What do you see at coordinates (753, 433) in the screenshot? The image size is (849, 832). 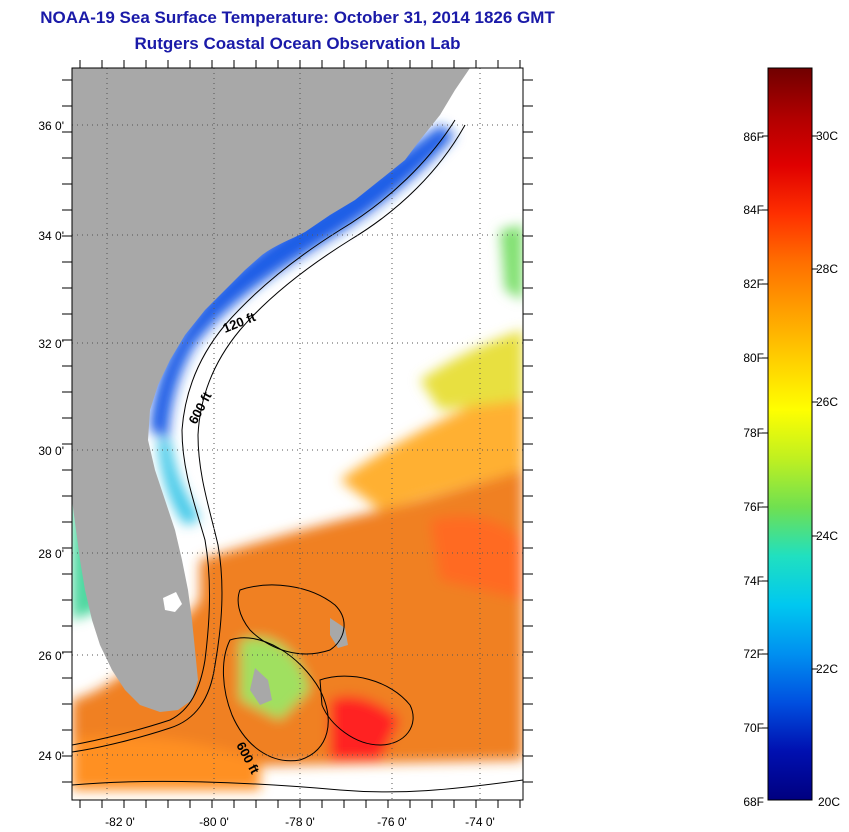 I see `colorbar-label-78f: 78F` at bounding box center [753, 433].